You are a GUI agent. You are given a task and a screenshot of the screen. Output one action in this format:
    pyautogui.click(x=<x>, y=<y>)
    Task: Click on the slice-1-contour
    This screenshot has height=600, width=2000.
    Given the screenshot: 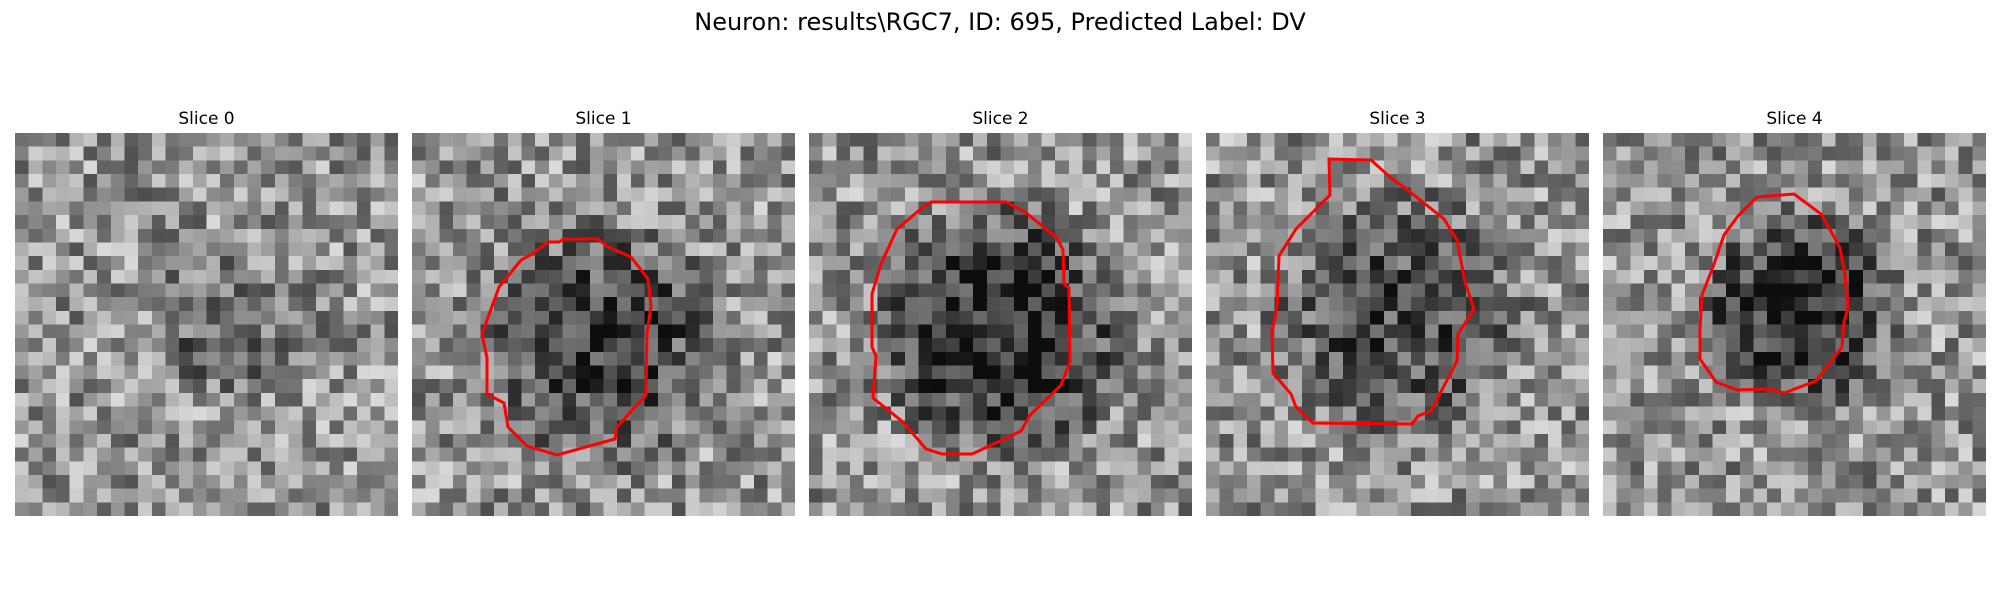 What is the action you would take?
    pyautogui.click(x=566, y=347)
    